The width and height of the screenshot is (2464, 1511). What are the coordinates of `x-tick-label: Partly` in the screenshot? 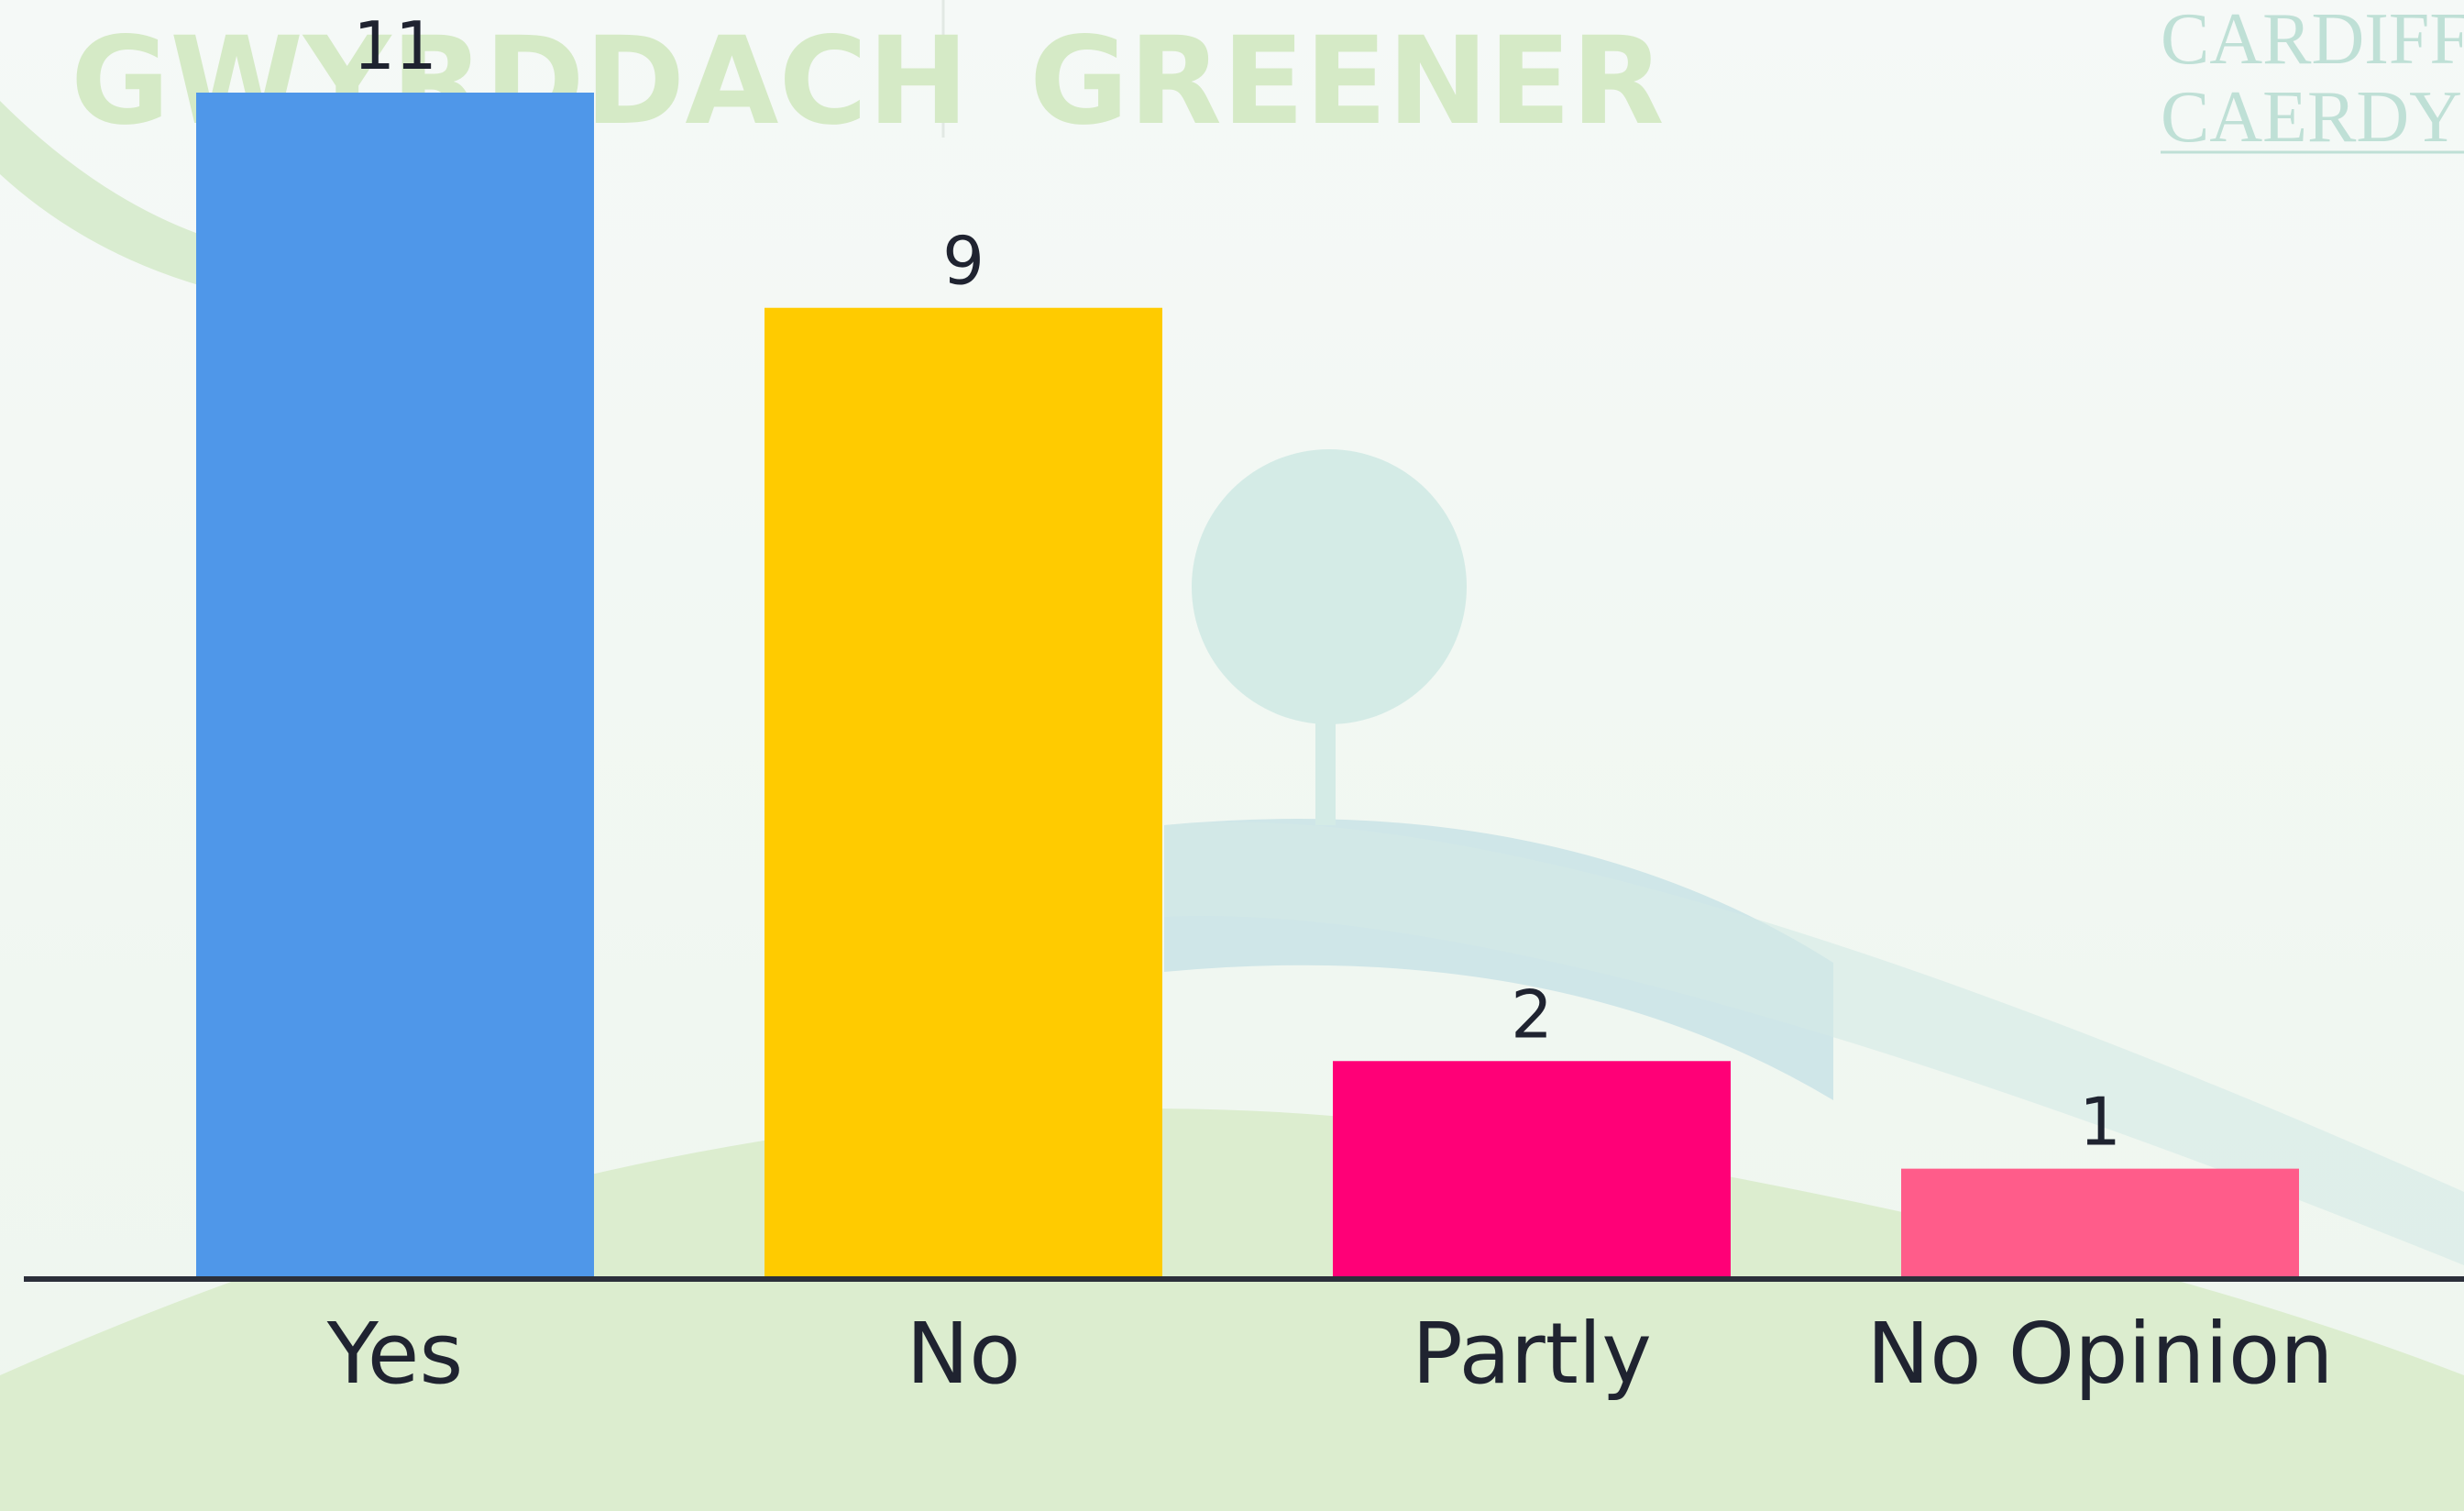 It's located at (1532, 1354).